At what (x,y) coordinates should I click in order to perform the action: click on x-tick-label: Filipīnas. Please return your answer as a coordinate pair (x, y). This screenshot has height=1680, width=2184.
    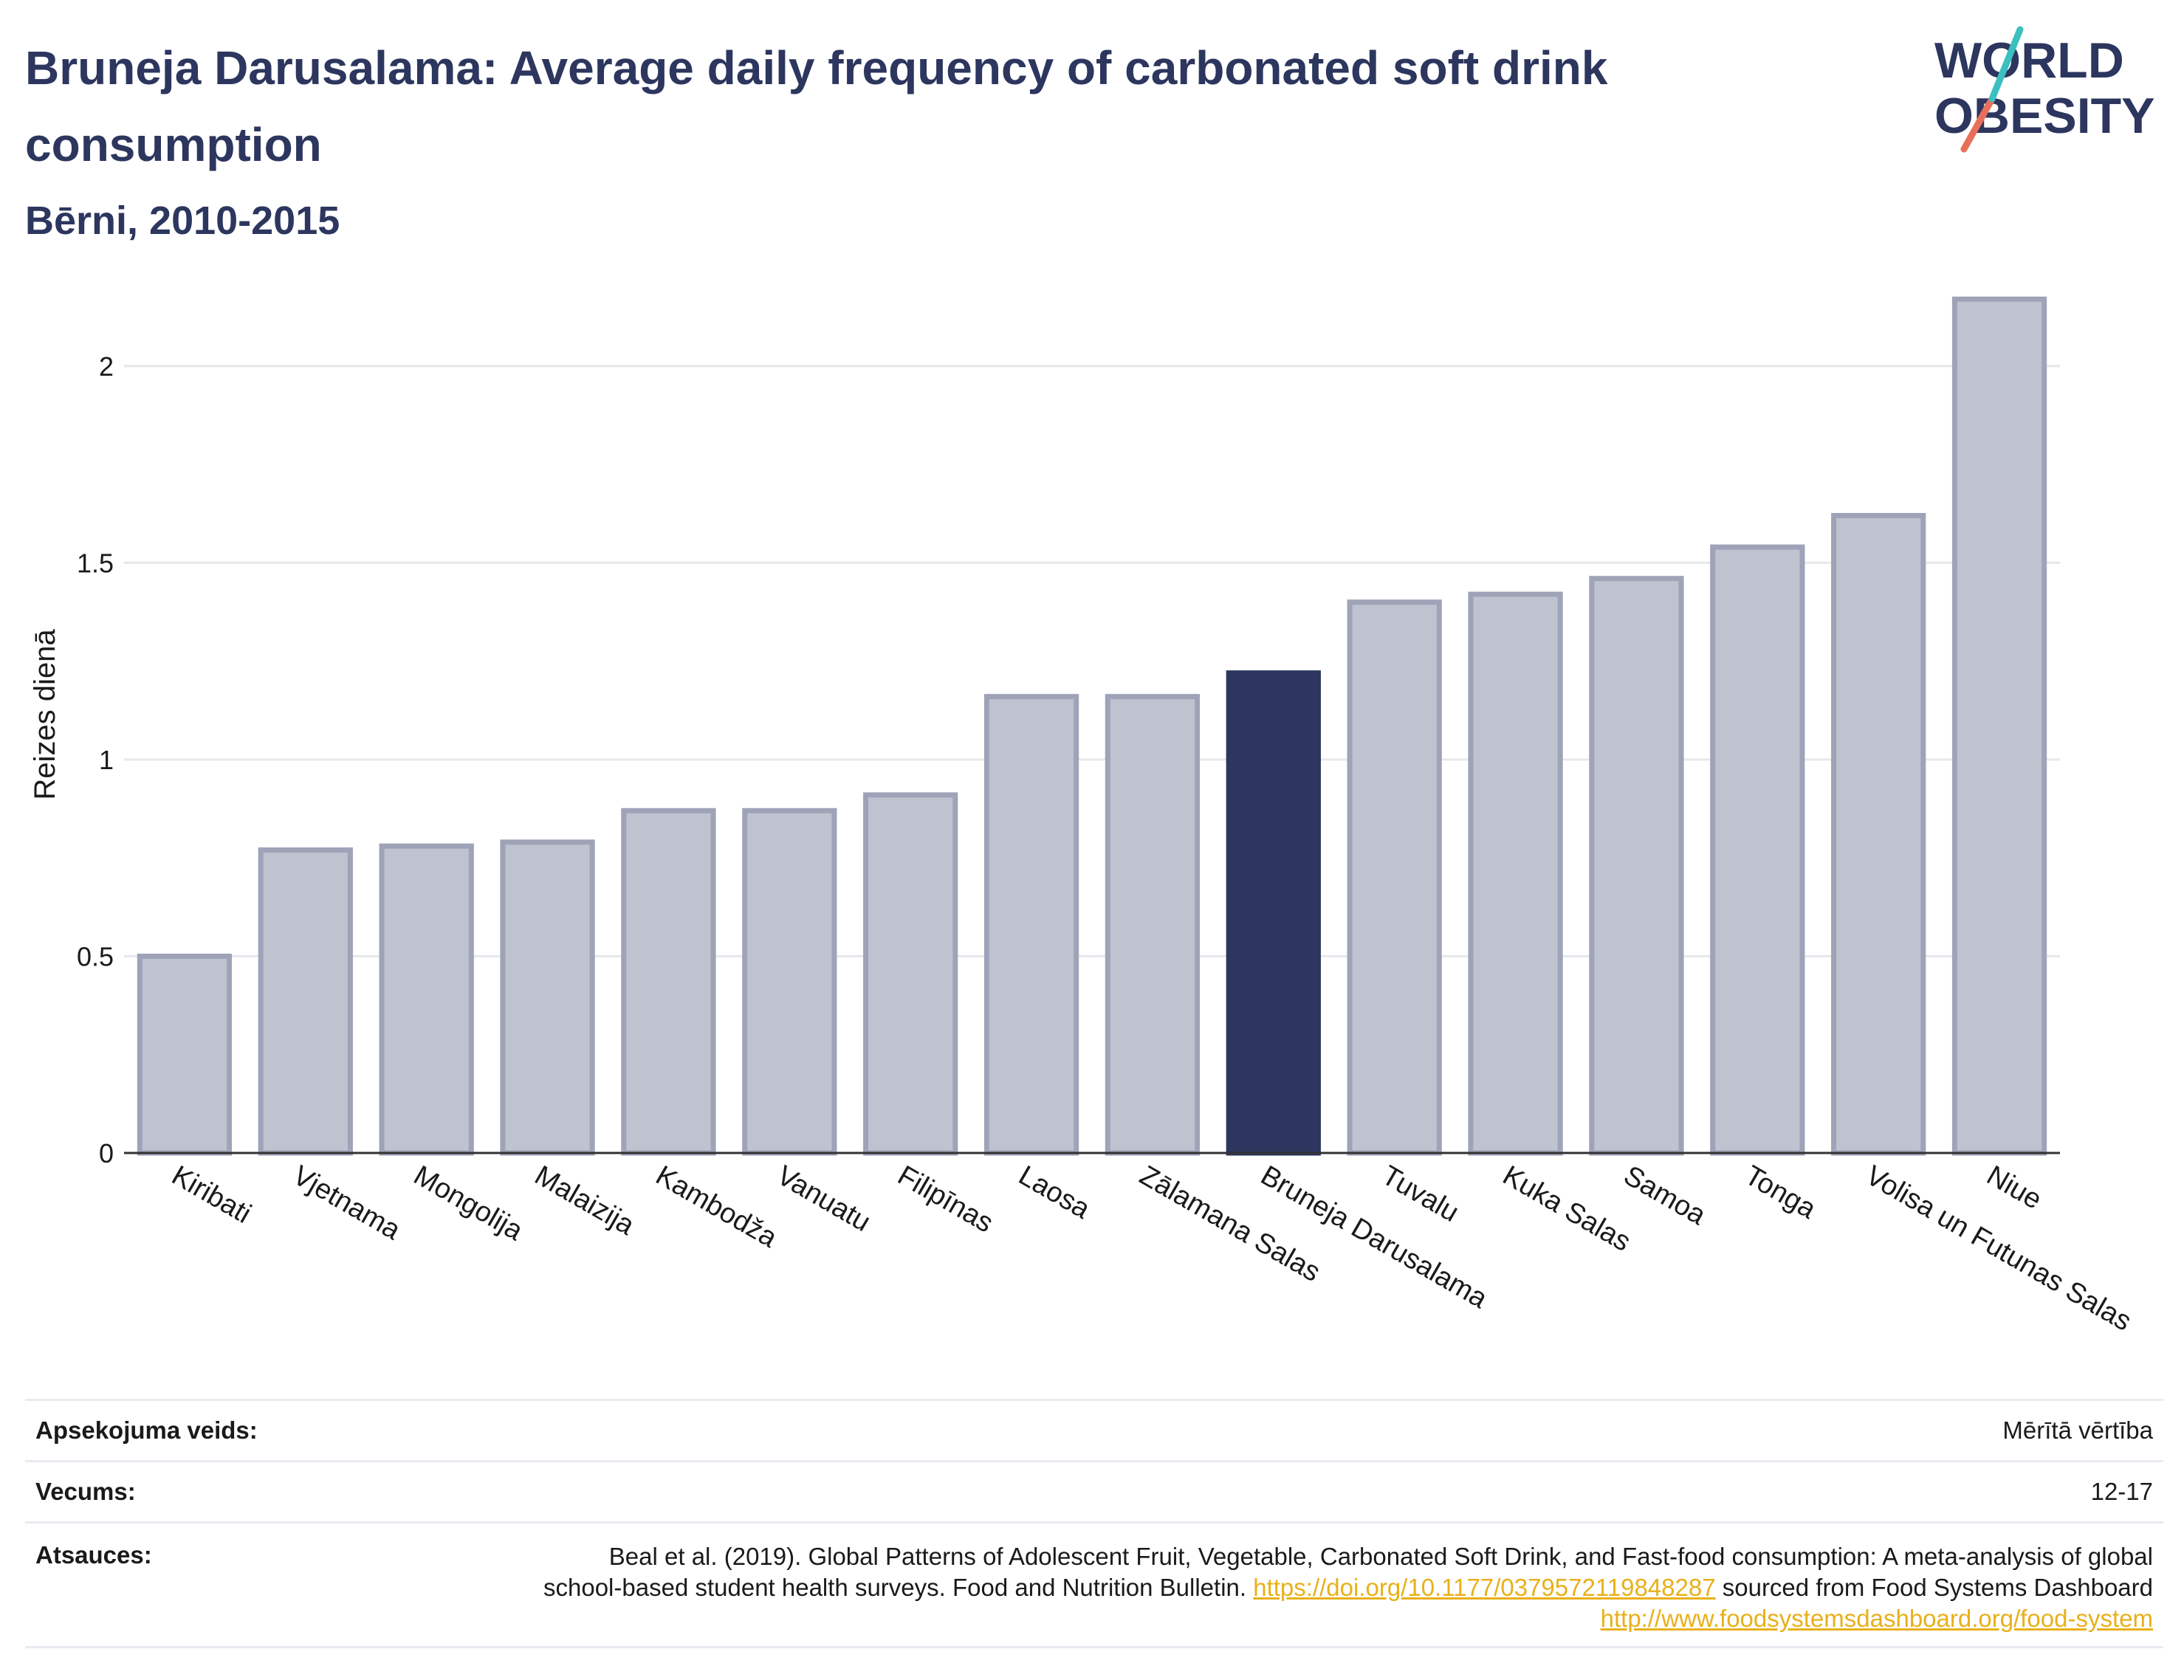
    Looking at the image, I should click on (946, 1199).